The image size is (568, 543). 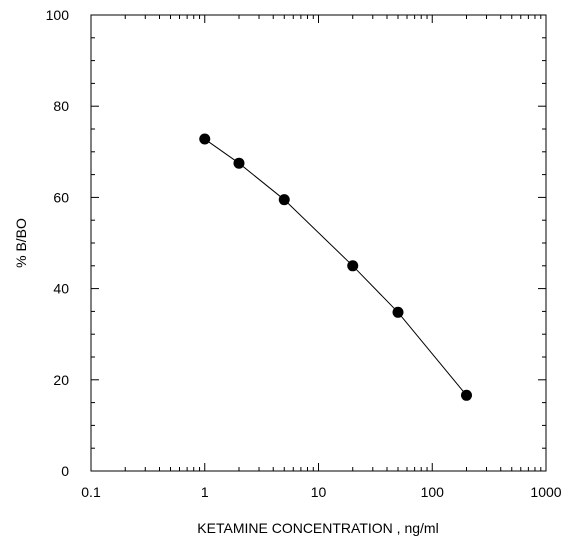 What do you see at coordinates (61, 380) in the screenshot?
I see `y-tick-label: 20` at bounding box center [61, 380].